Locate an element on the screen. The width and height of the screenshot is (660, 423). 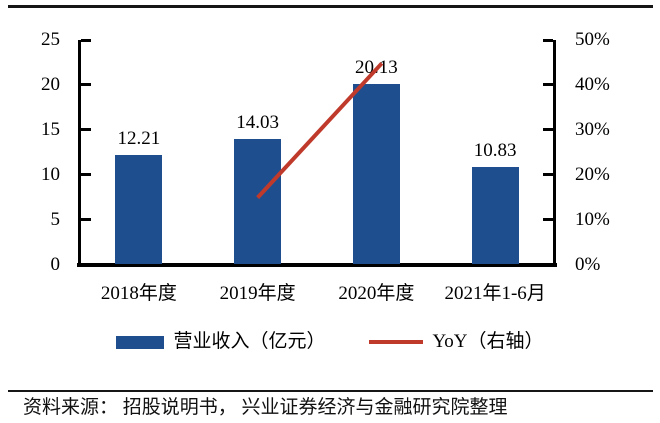
right-axis-tick-label: 20% is located at coordinates (592, 174).